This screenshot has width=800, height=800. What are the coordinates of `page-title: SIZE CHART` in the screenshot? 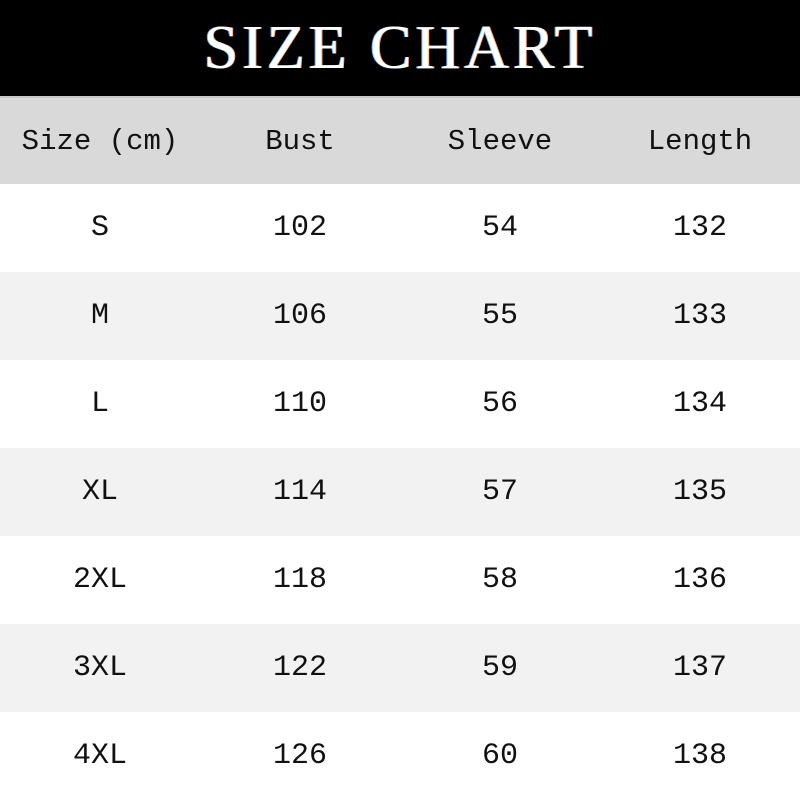 It's located at (400, 47).